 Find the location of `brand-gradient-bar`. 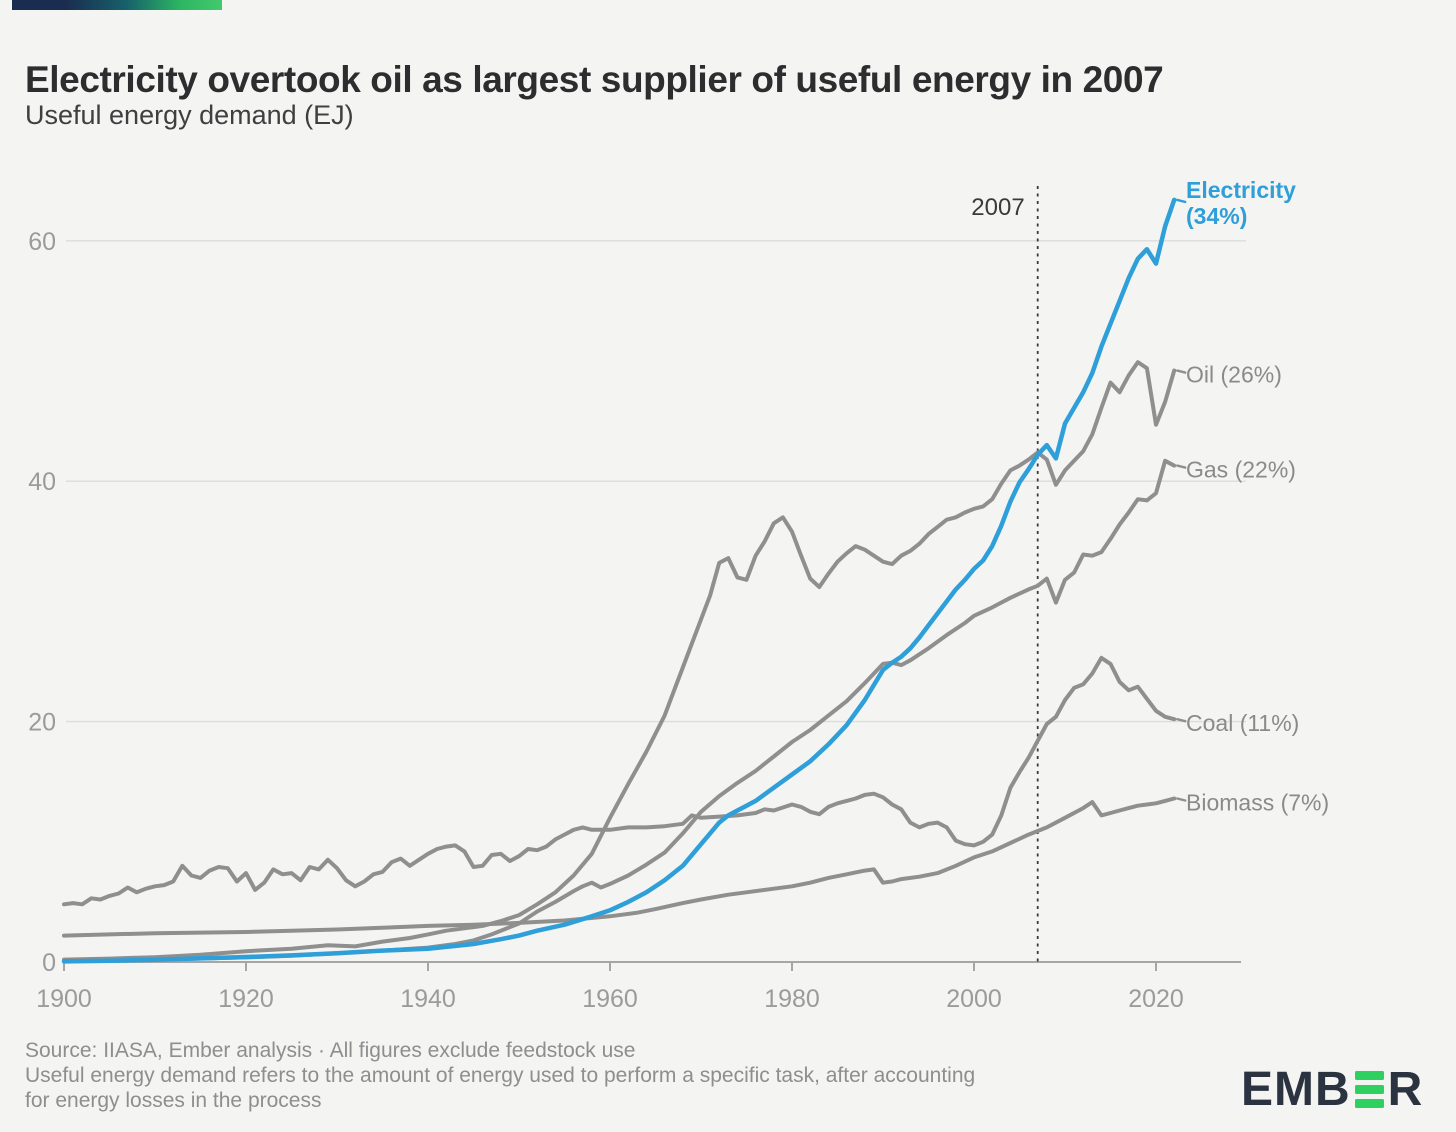

brand-gradient-bar is located at coordinates (117, 5).